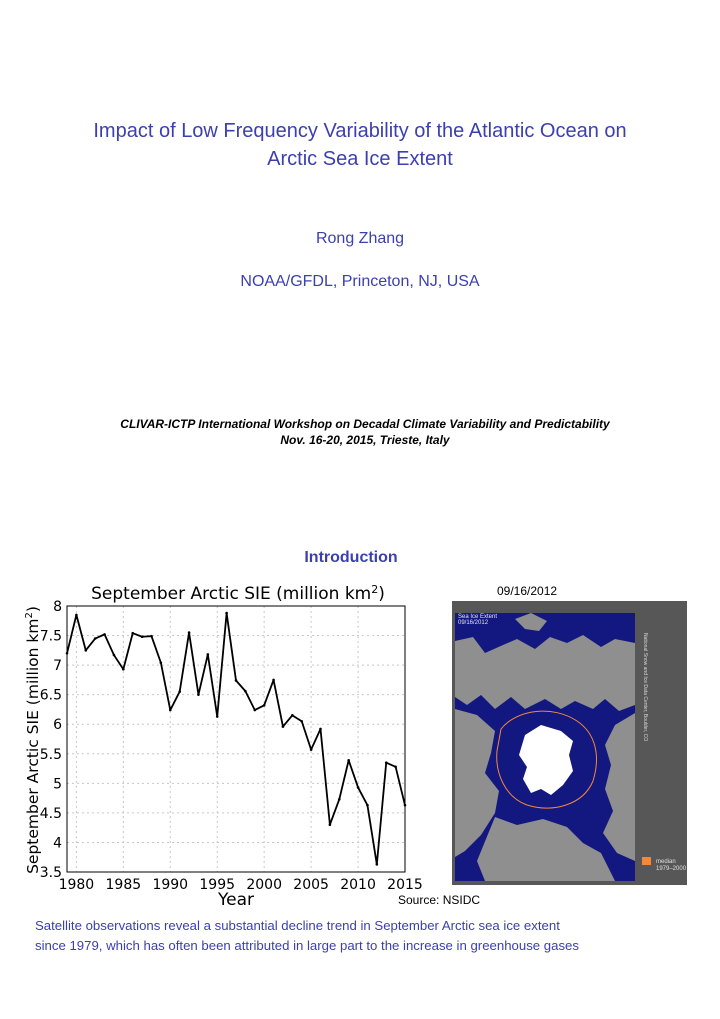  I want to click on arctic-map-image, so click(545, 747).